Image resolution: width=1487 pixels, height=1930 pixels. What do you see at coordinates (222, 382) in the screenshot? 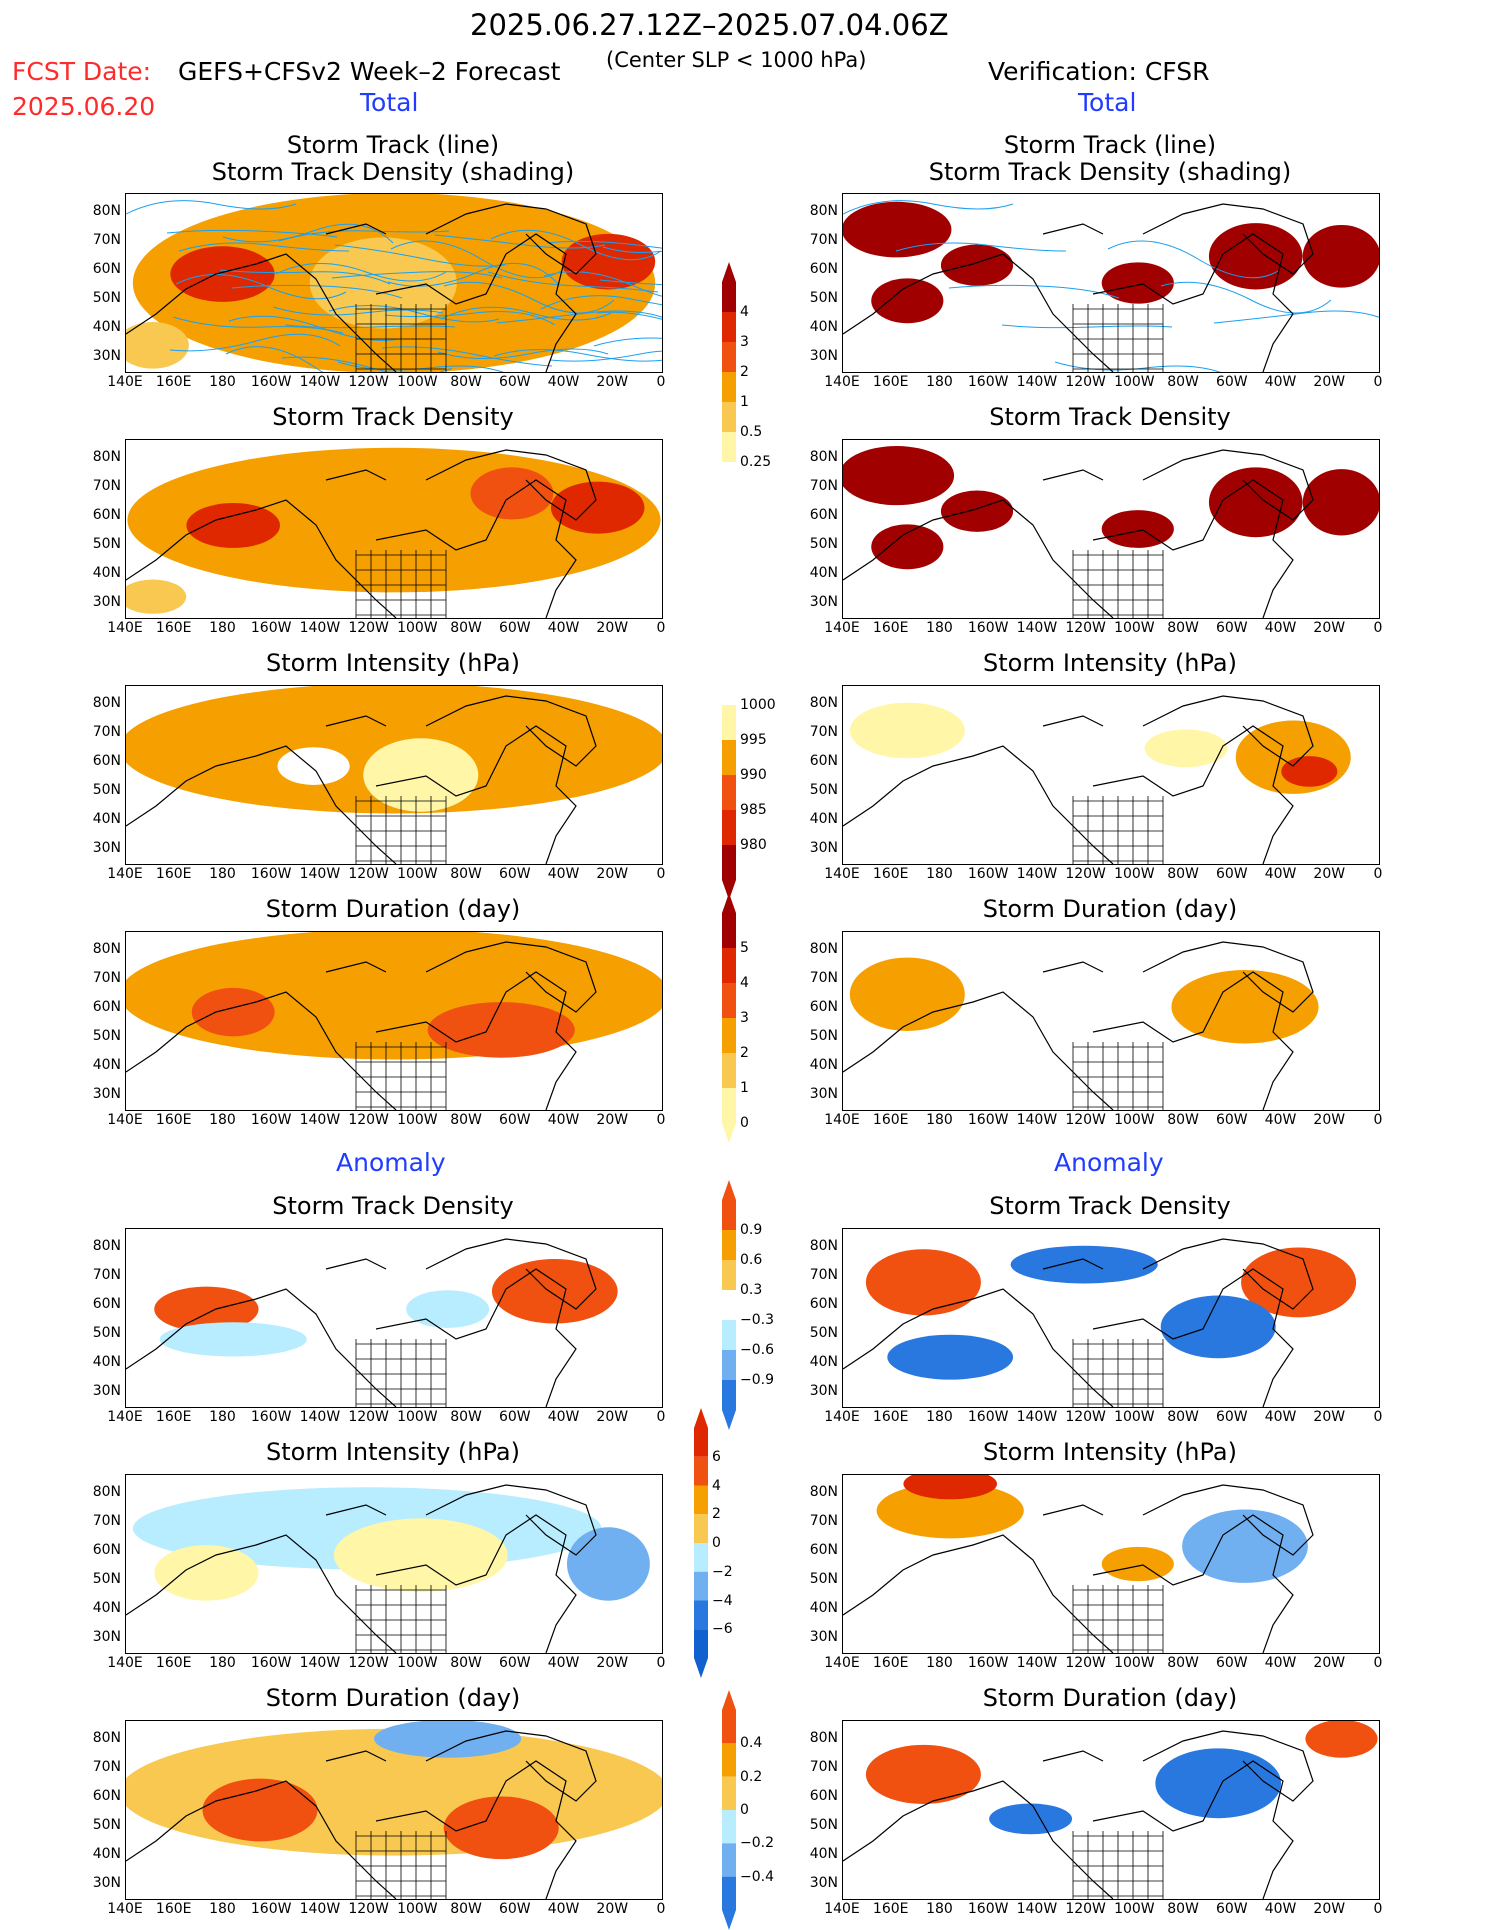
I see `lon-tick-label: 180` at bounding box center [222, 382].